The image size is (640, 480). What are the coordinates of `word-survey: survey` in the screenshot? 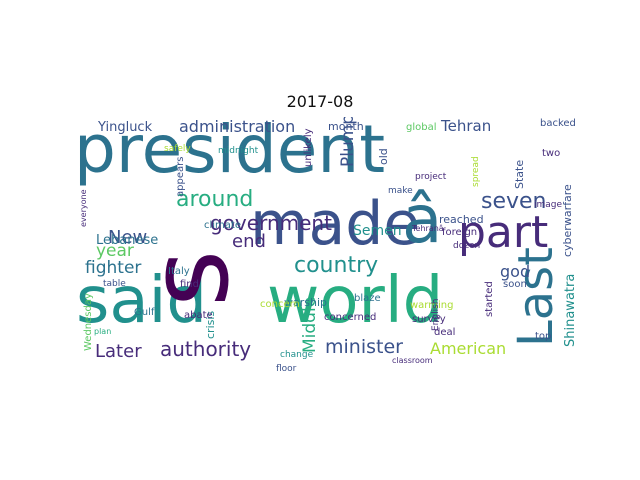 It's located at (429, 319).